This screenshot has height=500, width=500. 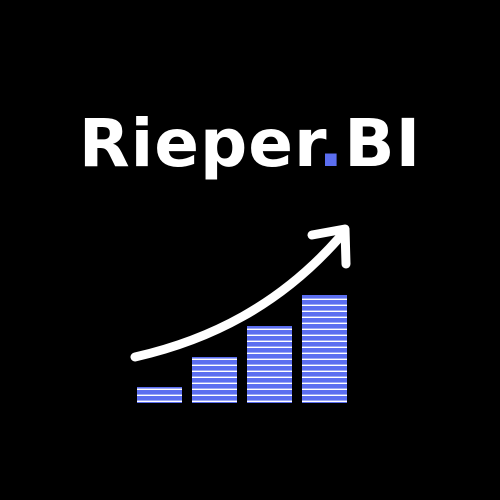 What do you see at coordinates (198, 143) in the screenshot?
I see `brand-name-part1: Rieper` at bounding box center [198, 143].